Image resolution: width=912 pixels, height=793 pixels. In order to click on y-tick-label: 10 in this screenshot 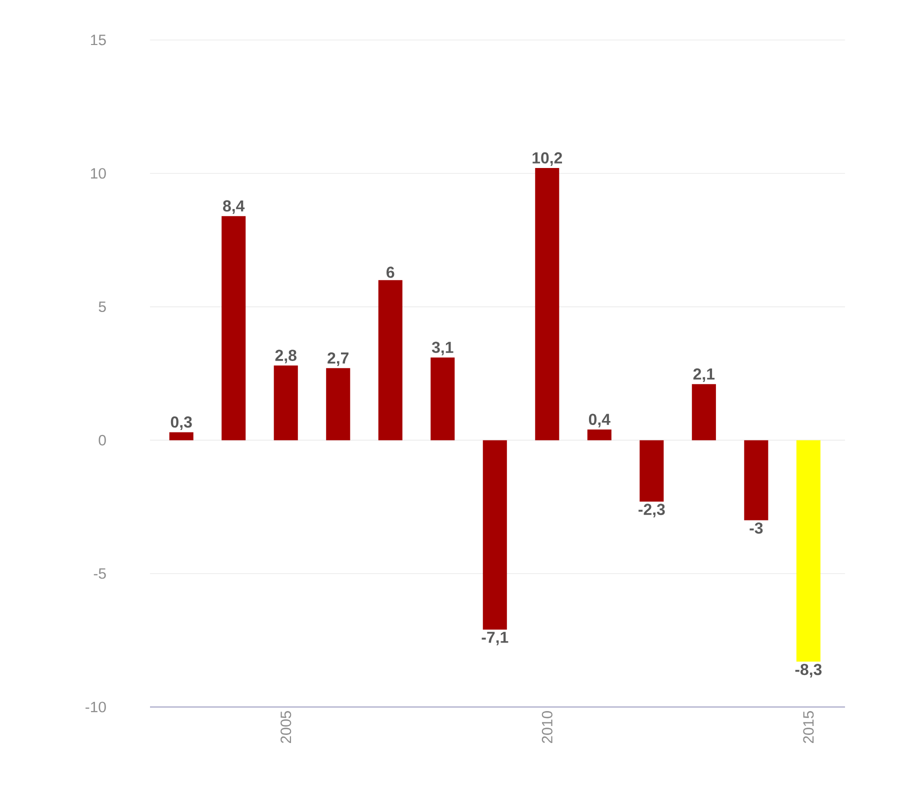, I will do `click(98, 173)`.